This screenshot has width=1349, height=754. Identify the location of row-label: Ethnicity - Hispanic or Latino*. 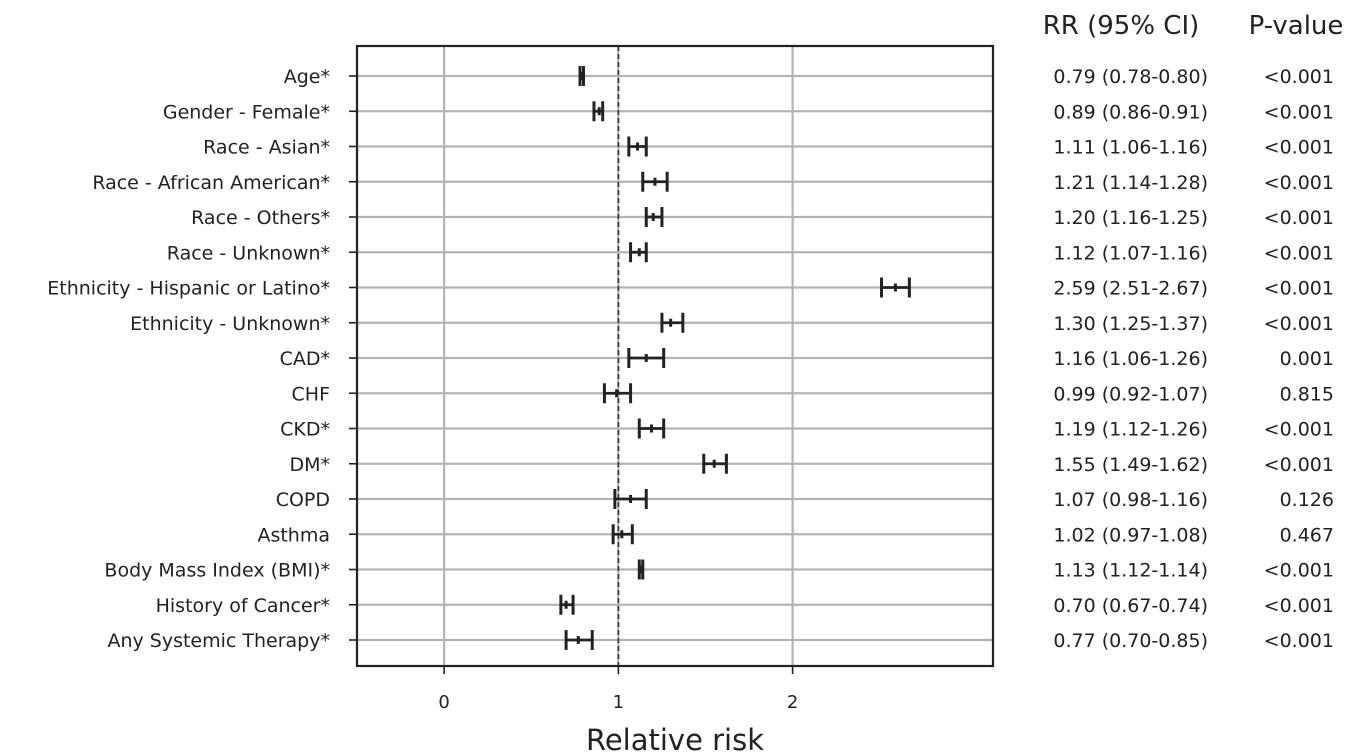
(188, 289).